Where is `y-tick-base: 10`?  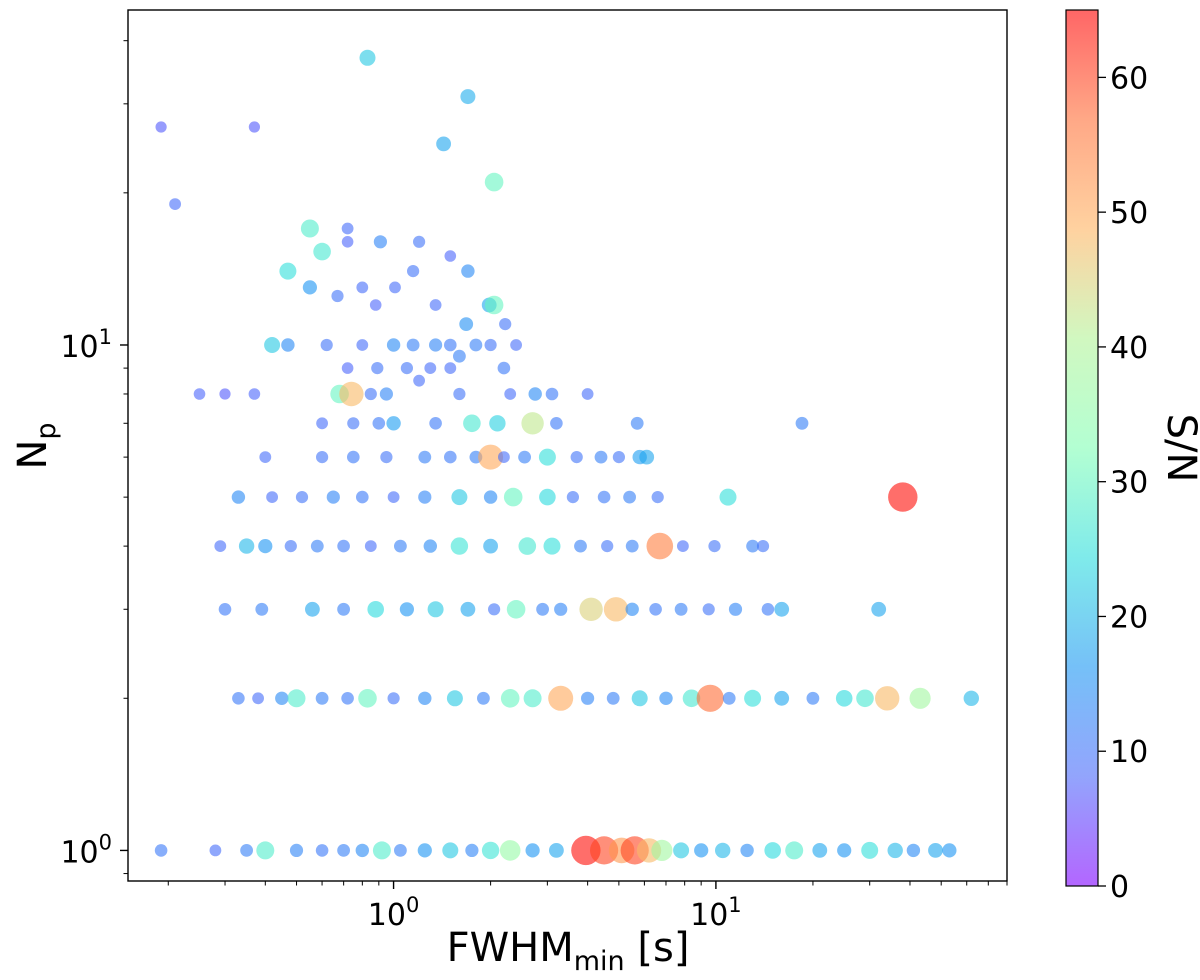 y-tick-base: 10 is located at coordinates (79, 852).